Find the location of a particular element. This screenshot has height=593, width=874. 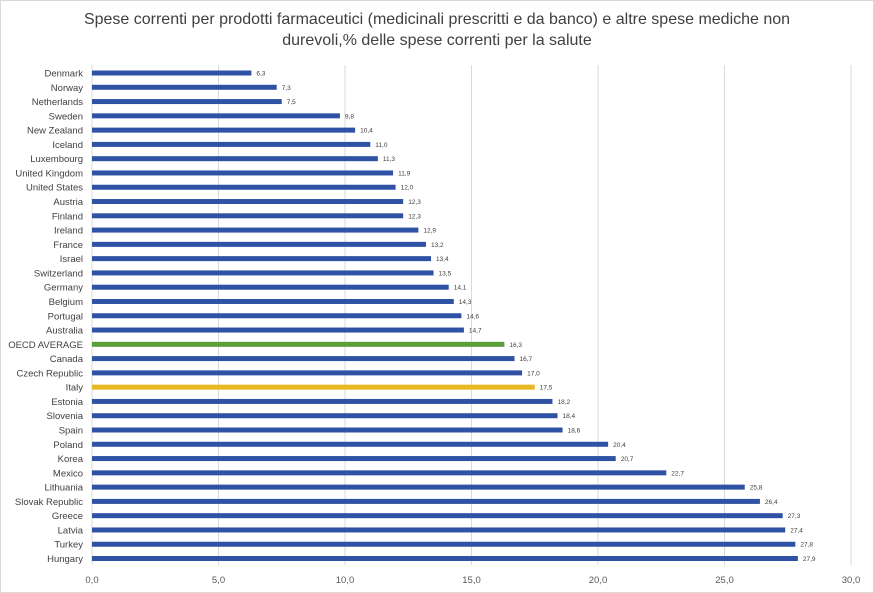

category-label: Norway is located at coordinates (67, 88).